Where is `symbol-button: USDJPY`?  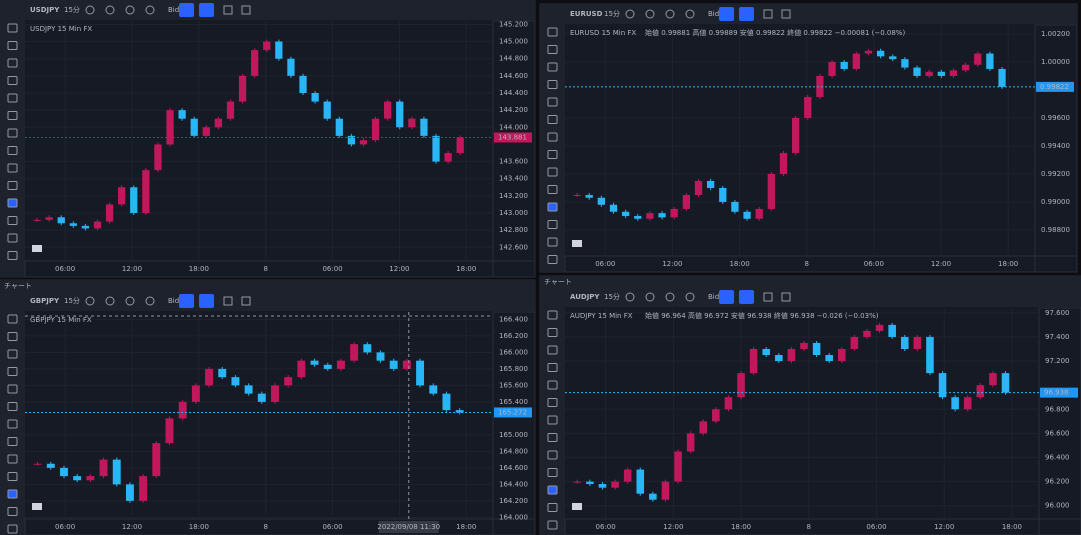
symbol-button: USDJPY is located at coordinates (45, 10).